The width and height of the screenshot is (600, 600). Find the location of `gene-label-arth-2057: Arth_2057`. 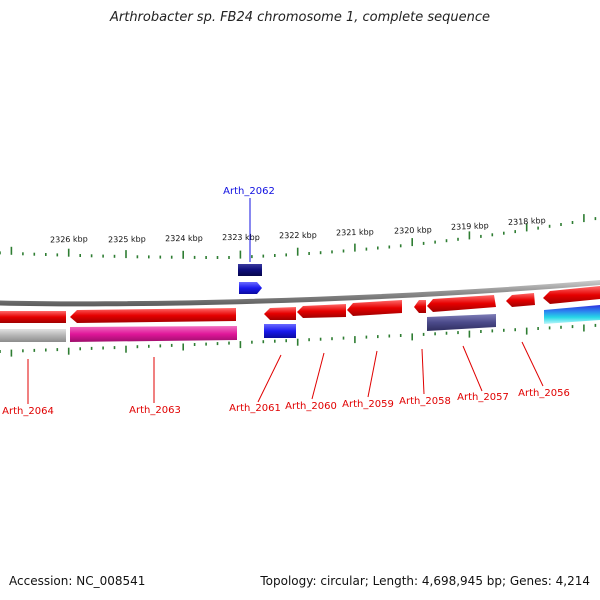

gene-label-arth-2057: Arth_2057 is located at coordinates (483, 397).